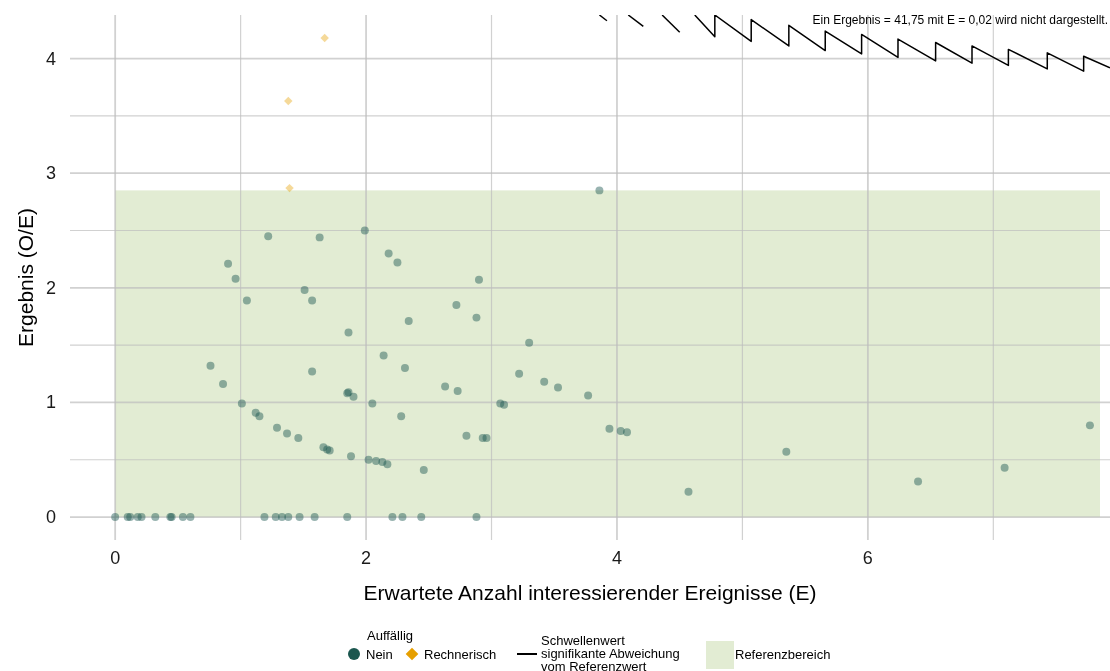  I want to click on x-tick-label: 2, so click(366, 558).